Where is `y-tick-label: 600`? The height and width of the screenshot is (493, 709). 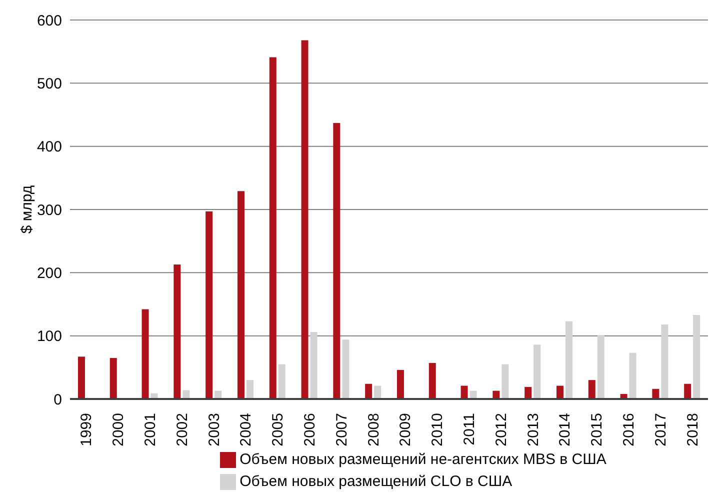 y-tick-label: 600 is located at coordinates (49, 21).